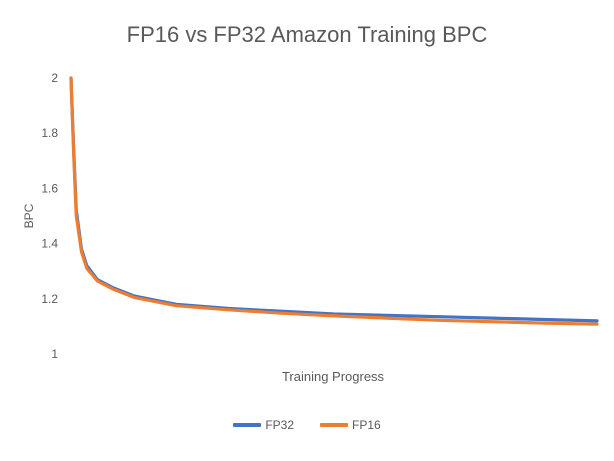  I want to click on y-tick-label: 1.4, so click(49, 244).